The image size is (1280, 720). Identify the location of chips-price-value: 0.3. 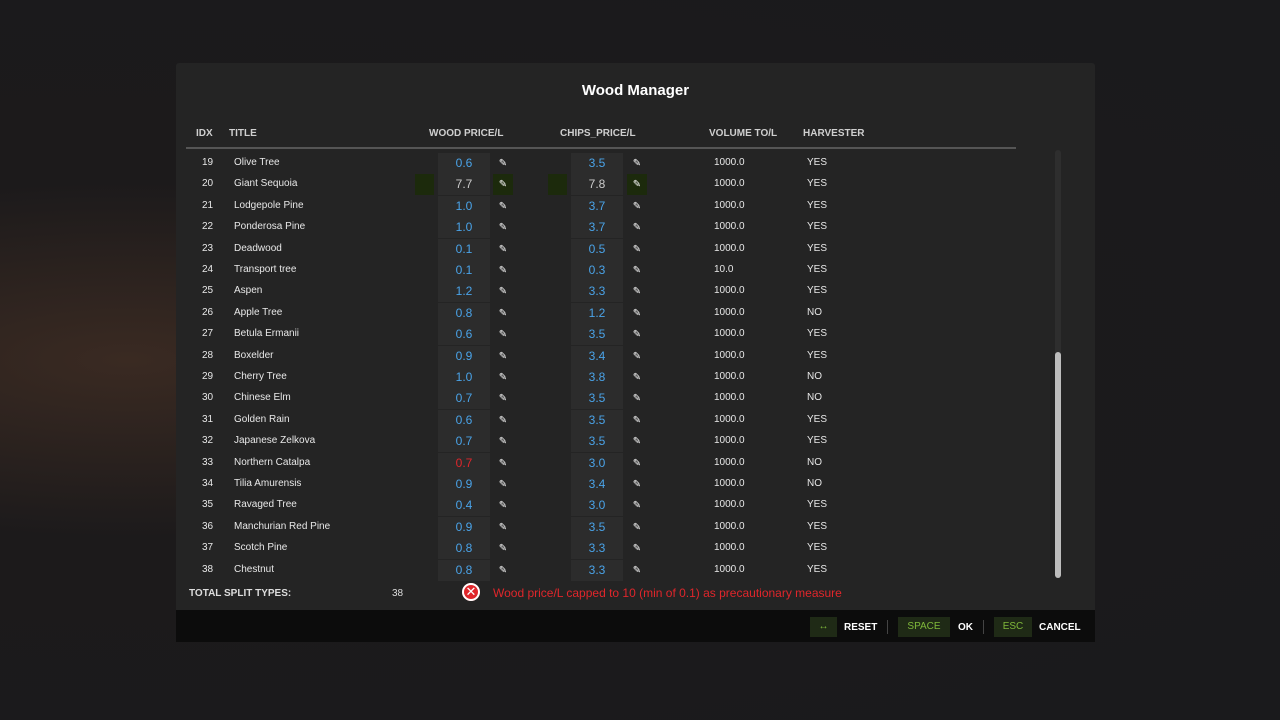
(597, 270).